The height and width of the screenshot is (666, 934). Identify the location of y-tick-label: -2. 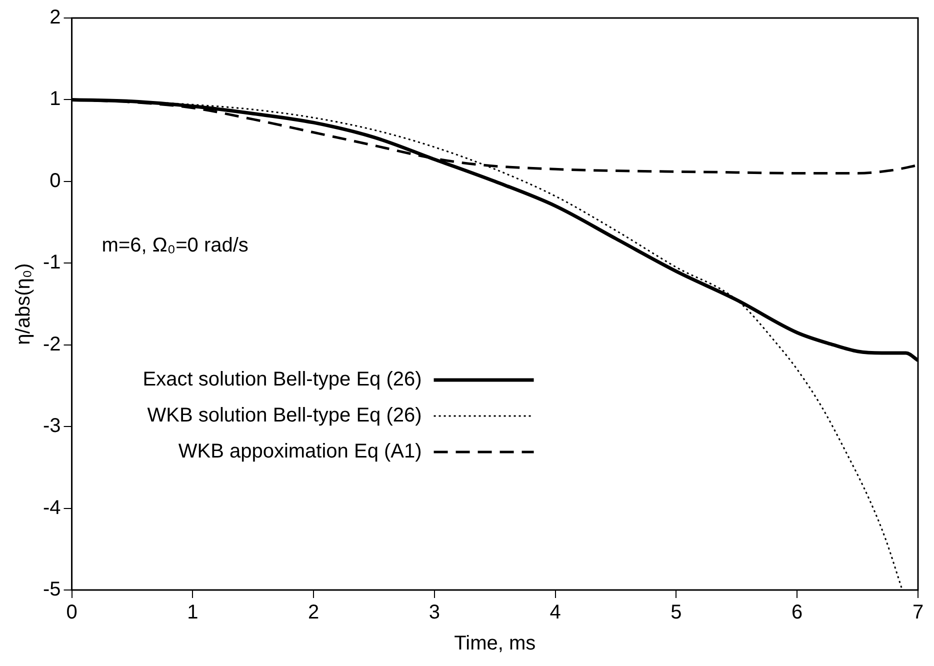
(51, 344).